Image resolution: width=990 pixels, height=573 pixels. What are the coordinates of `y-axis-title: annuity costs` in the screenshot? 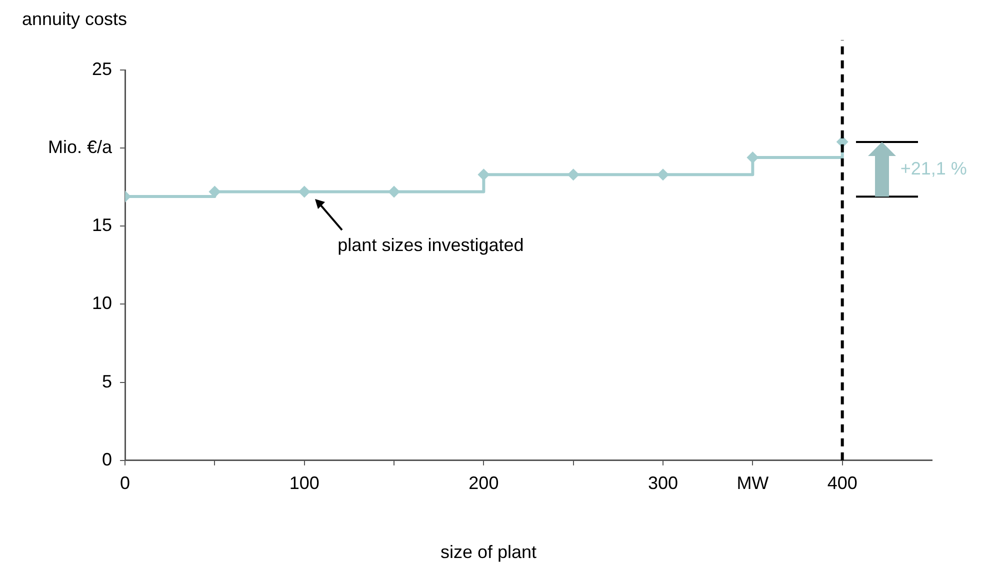 It's located at (75, 19).